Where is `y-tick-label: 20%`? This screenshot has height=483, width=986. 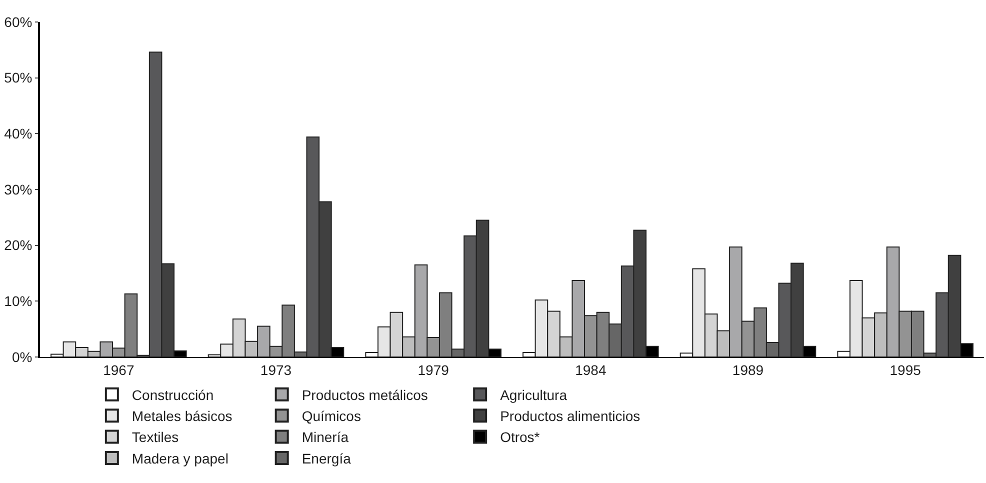 y-tick-label: 20% is located at coordinates (18, 245).